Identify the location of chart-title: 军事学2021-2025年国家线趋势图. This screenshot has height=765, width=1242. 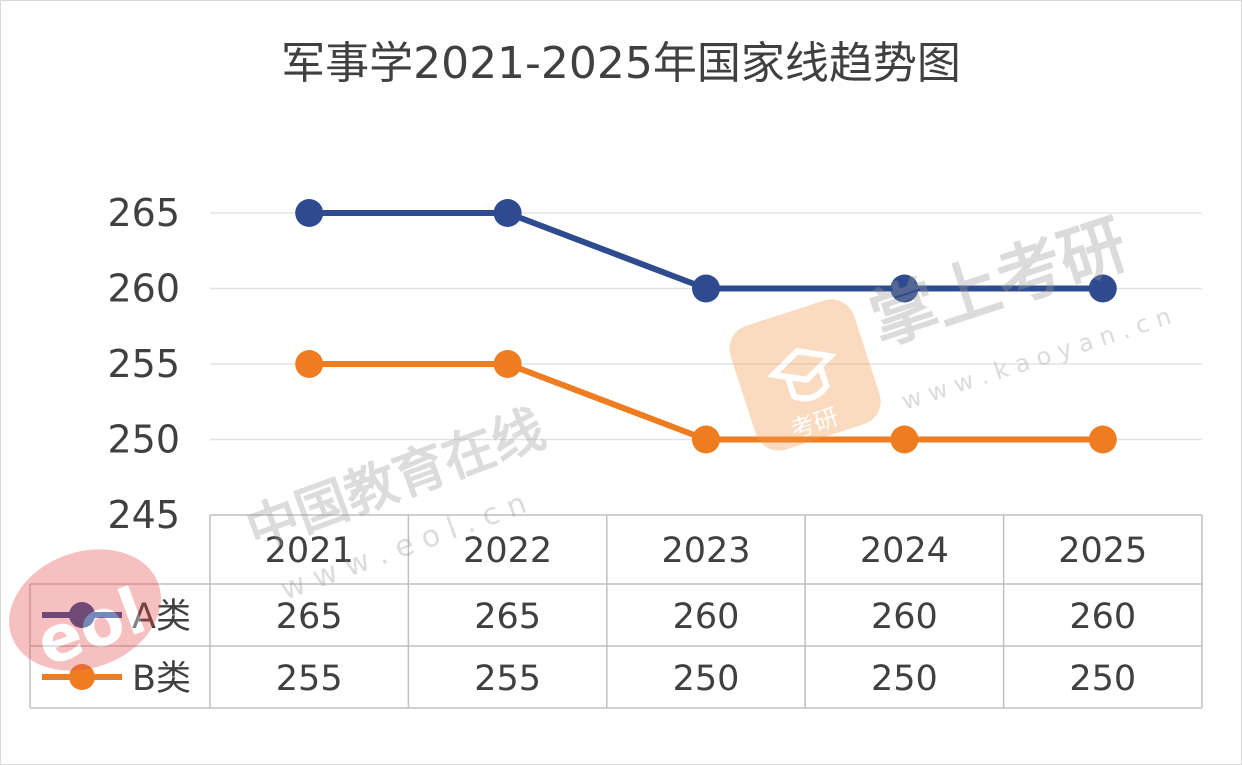
(621, 63).